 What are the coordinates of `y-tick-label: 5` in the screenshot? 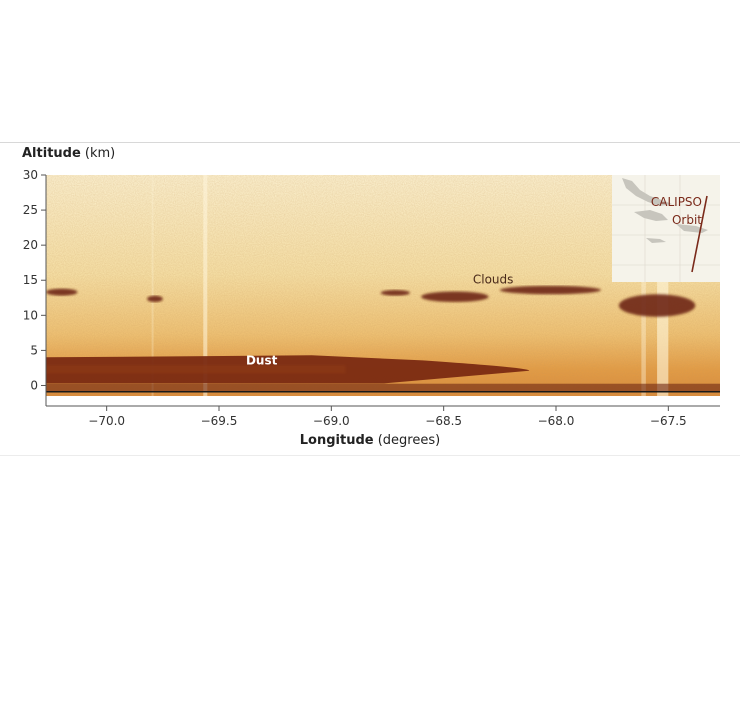 It's located at (34, 350).